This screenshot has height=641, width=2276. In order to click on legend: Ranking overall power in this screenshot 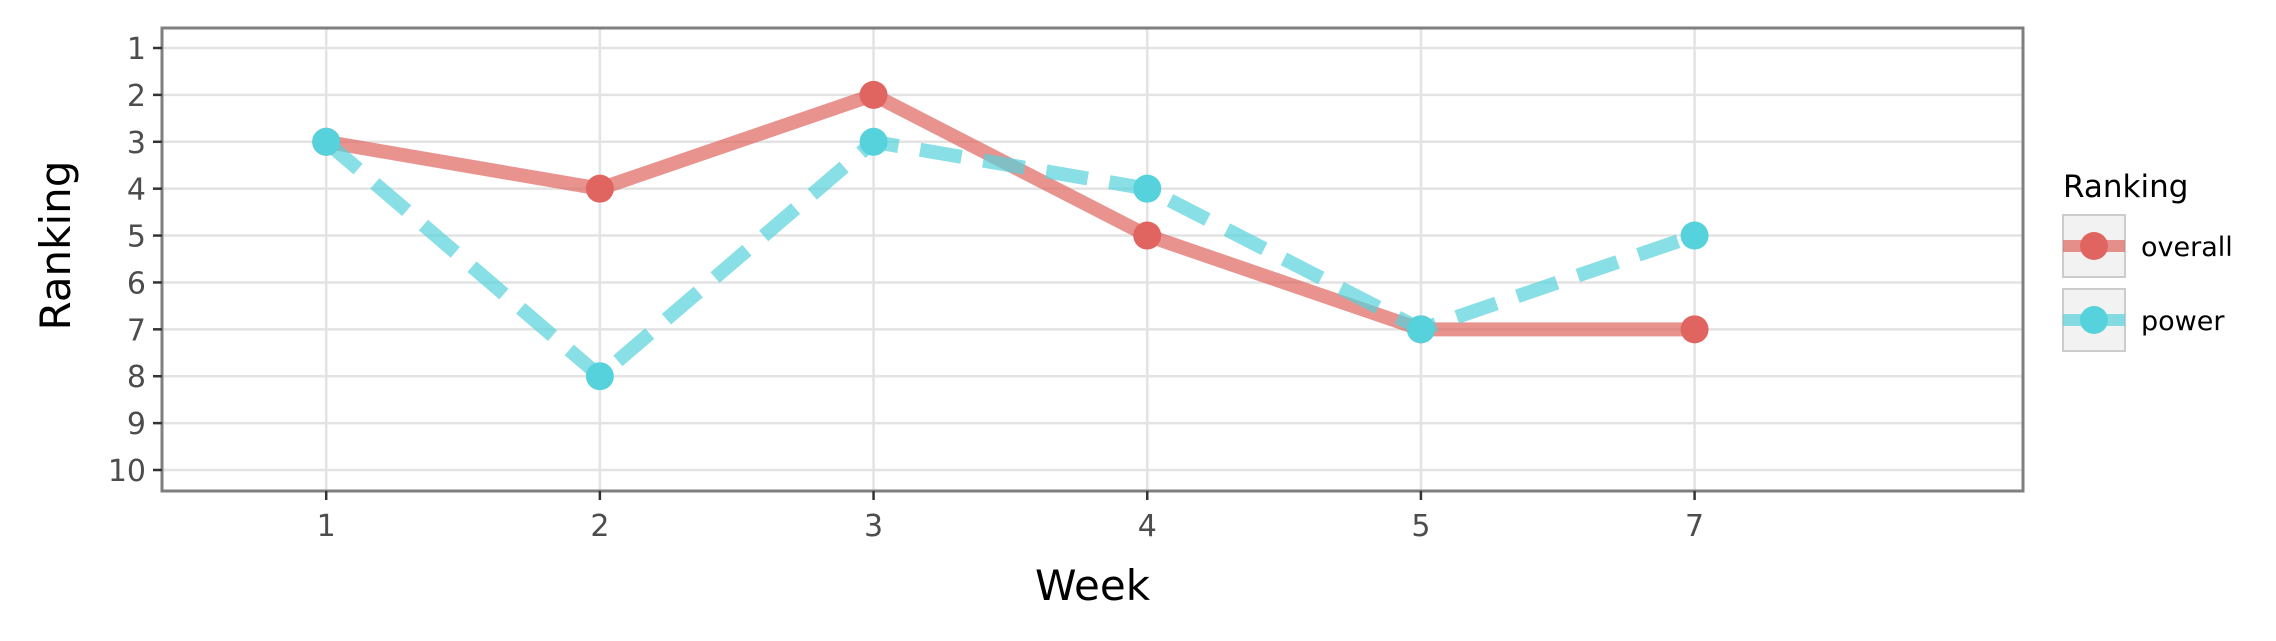, I will do `click(2147, 260)`.